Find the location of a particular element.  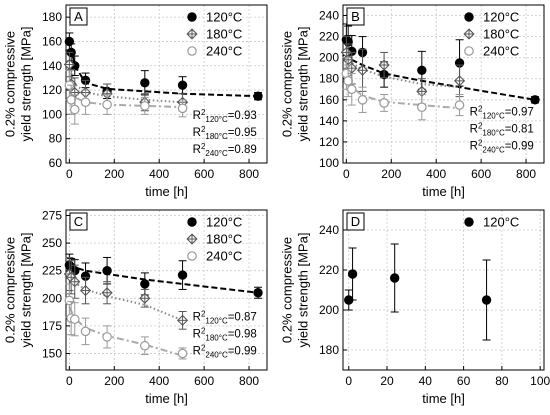

y-tick-label: 80 is located at coordinates (56, 139).